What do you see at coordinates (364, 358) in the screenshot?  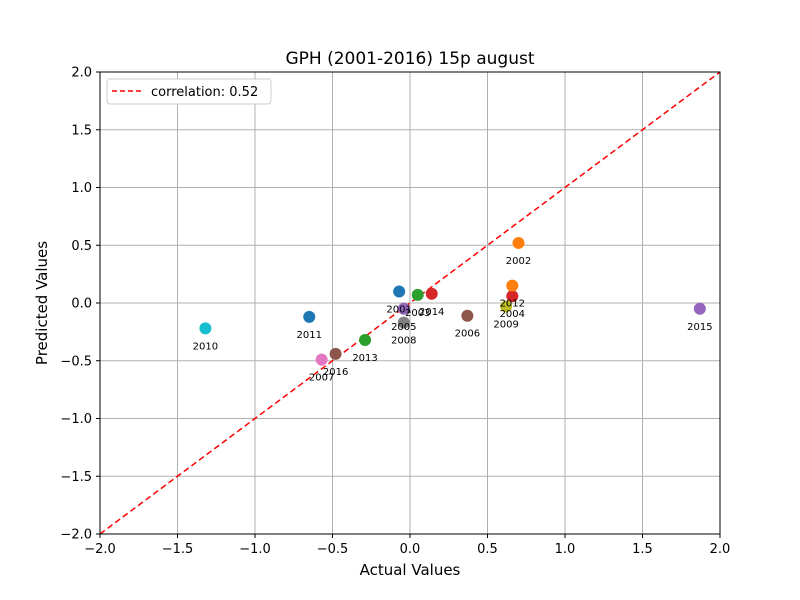 I see `point-label-2013: 2013` at bounding box center [364, 358].